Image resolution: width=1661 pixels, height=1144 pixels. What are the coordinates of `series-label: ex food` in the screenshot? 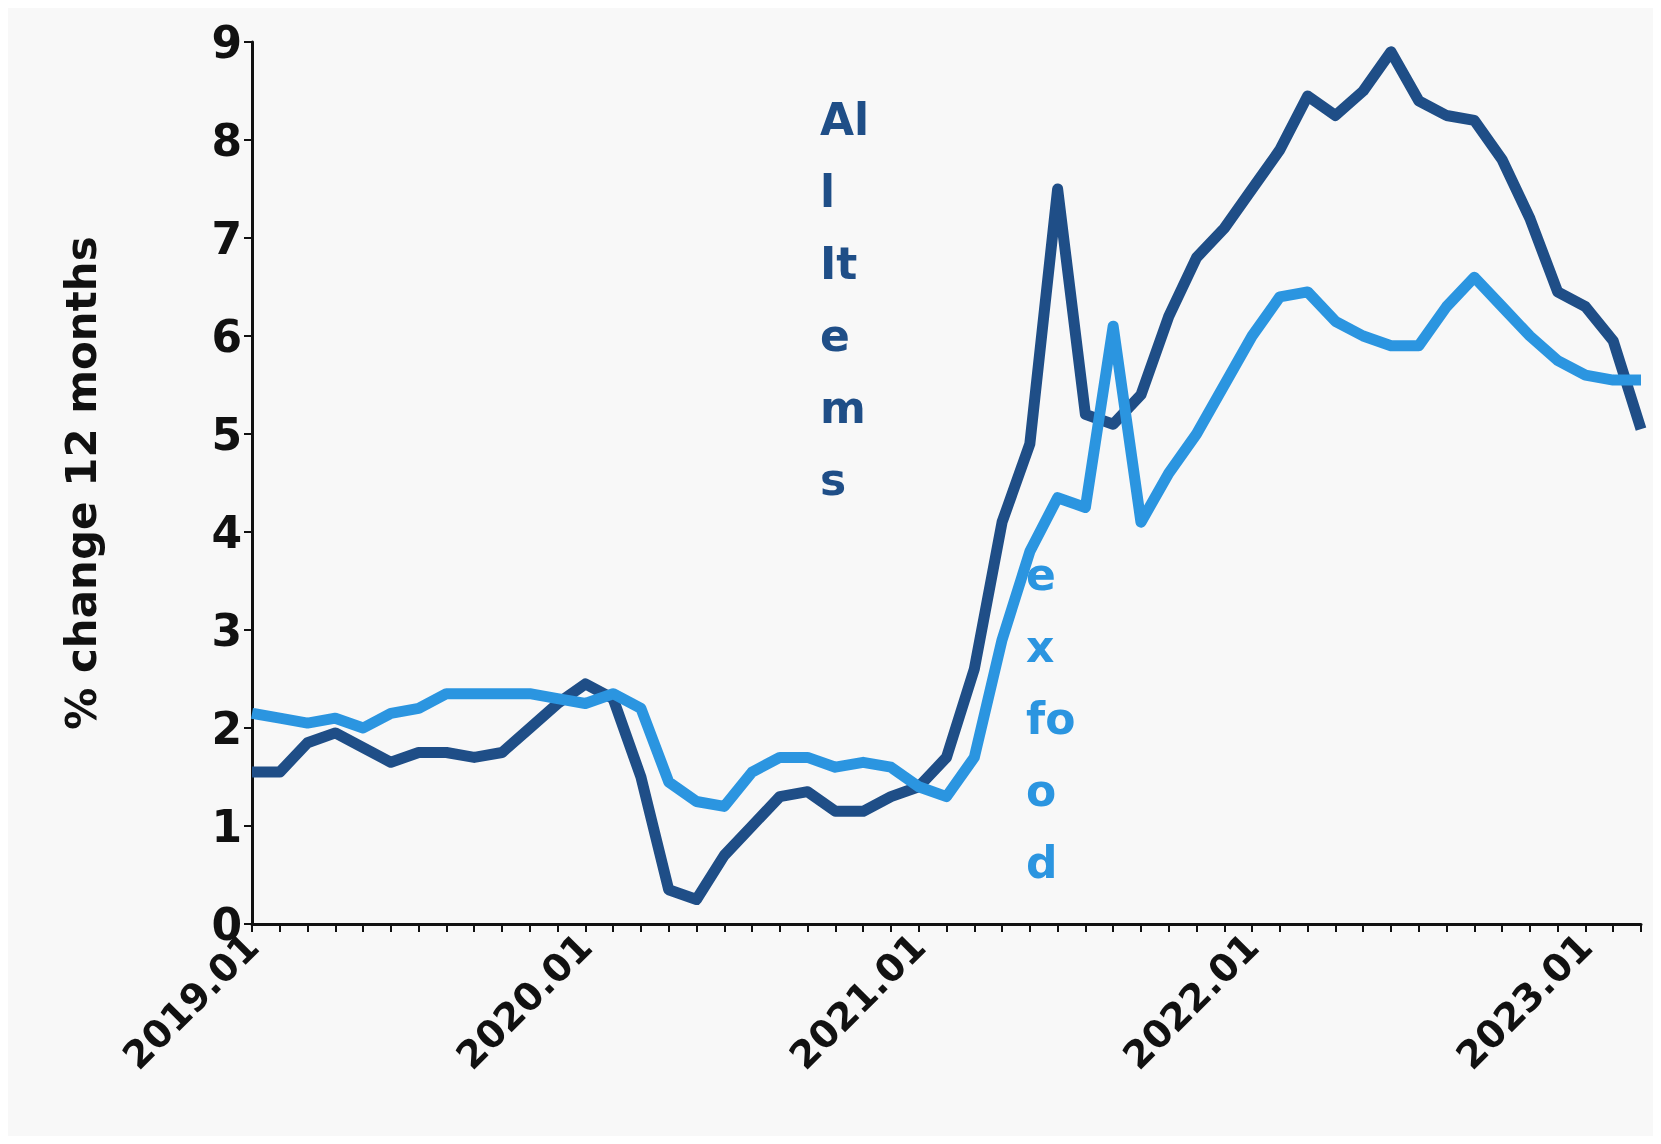 It's located at (1051, 718).